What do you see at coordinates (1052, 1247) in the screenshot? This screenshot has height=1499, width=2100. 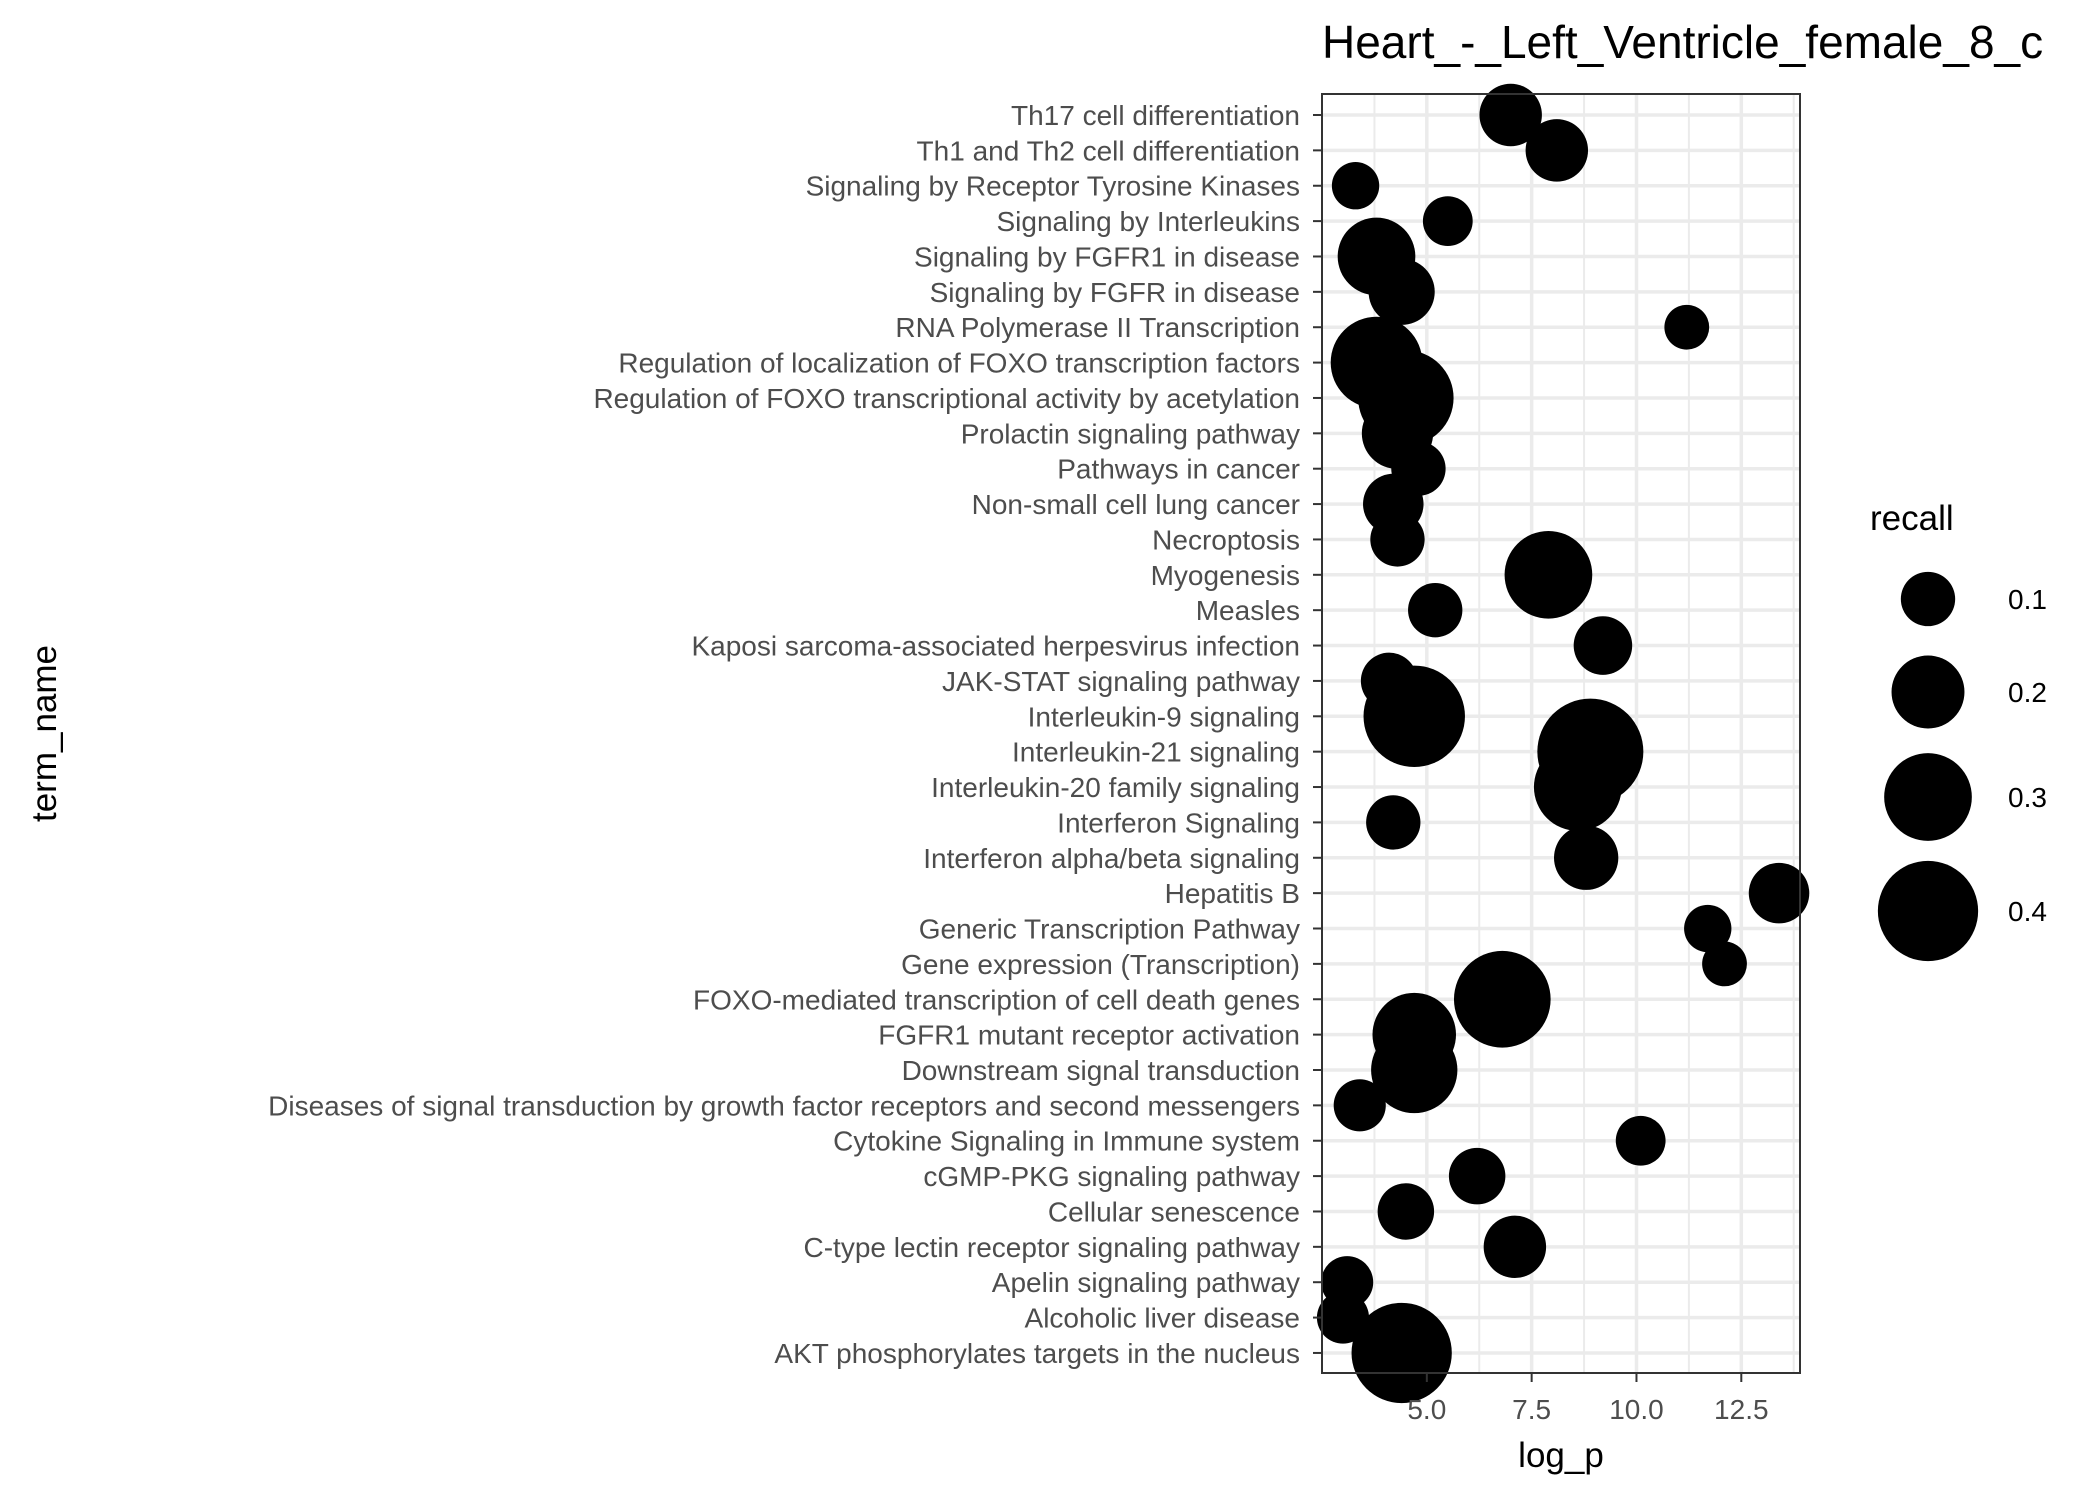 I see `y-tick-label: C-type lectin receptor signaling pathway` at bounding box center [1052, 1247].